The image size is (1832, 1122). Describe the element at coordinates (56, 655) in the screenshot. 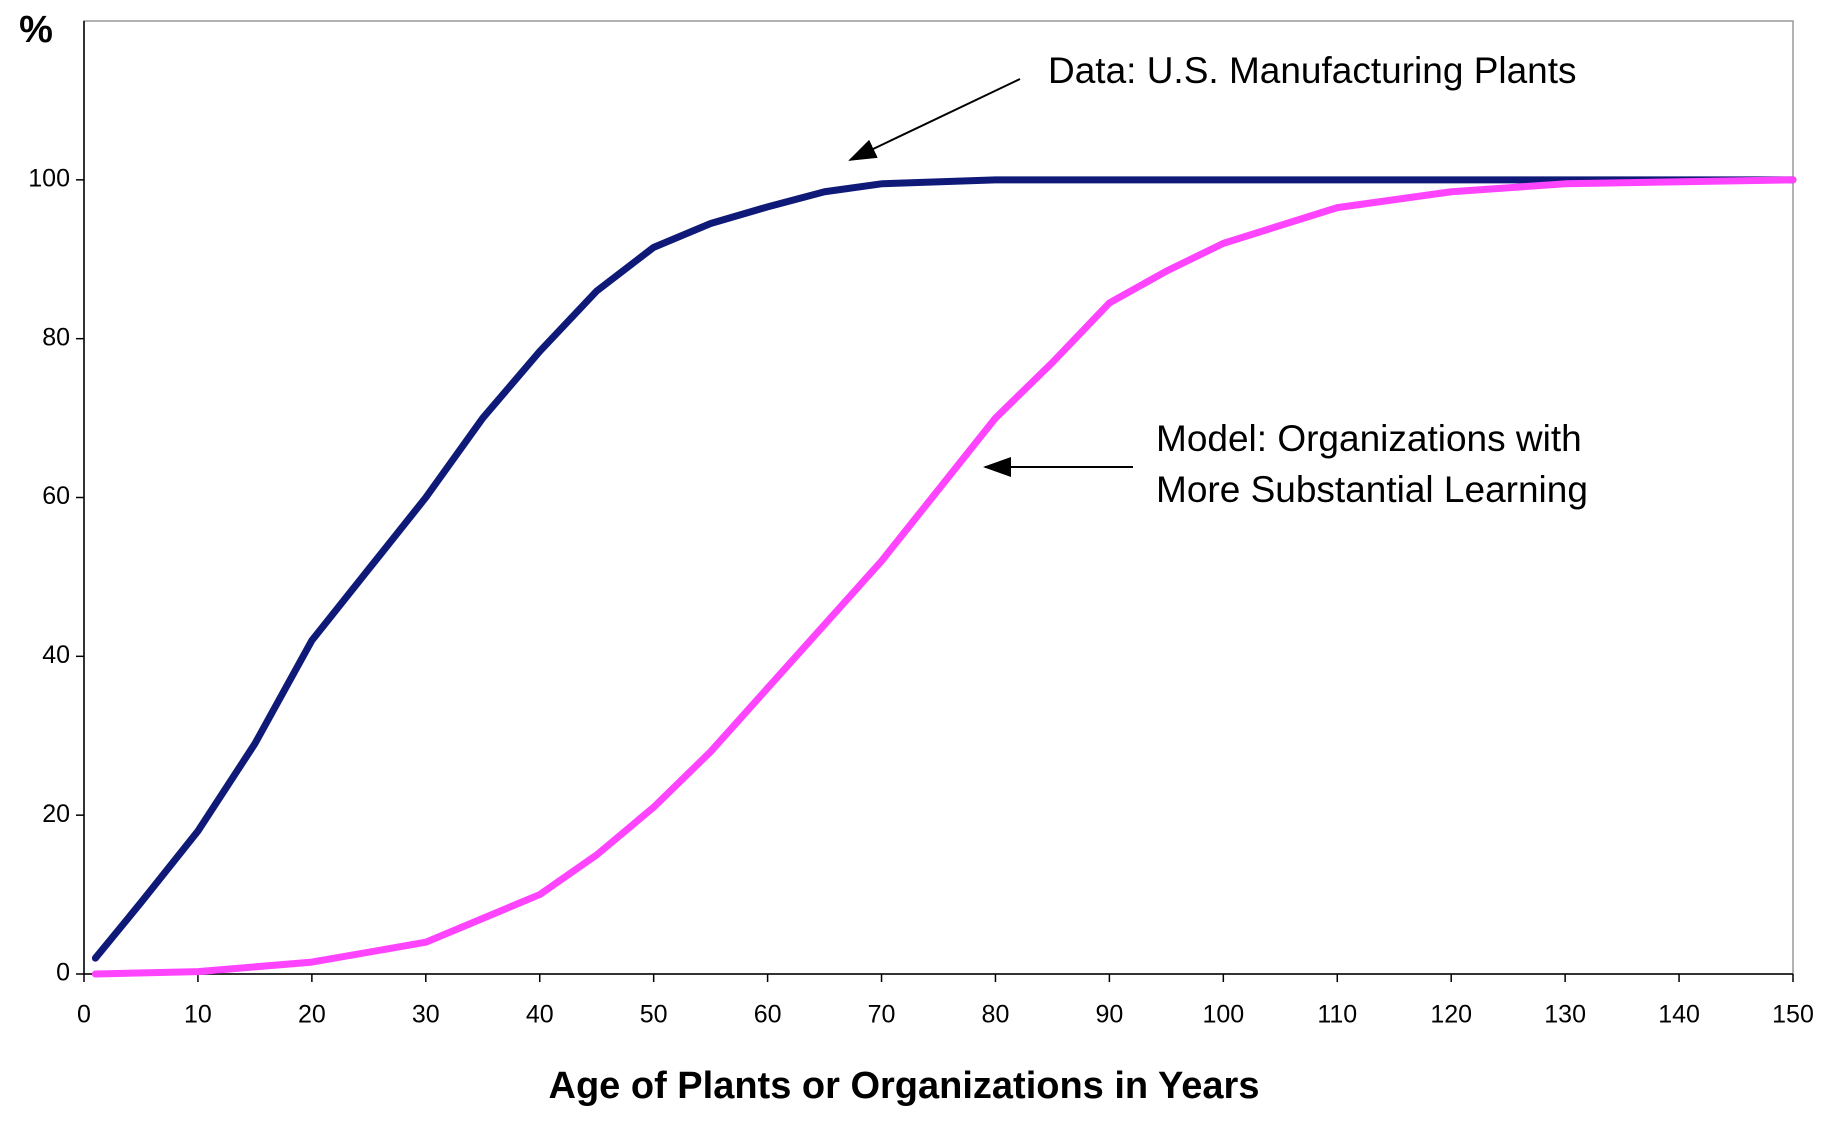

I see `y-tick-label: 40` at that location.